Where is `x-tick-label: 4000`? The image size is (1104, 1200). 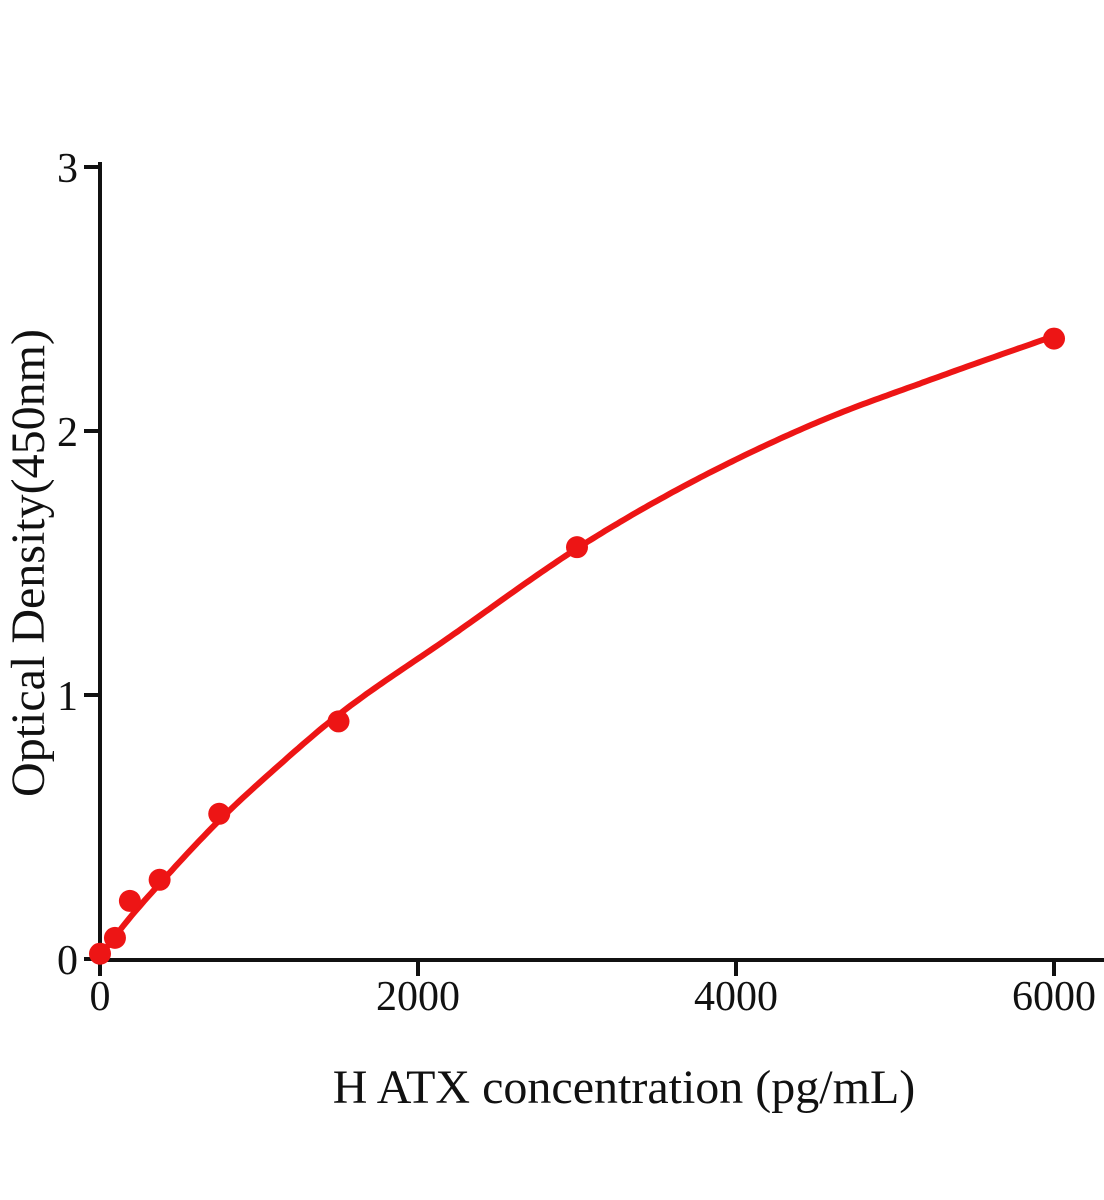 x-tick-label: 4000 is located at coordinates (736, 997).